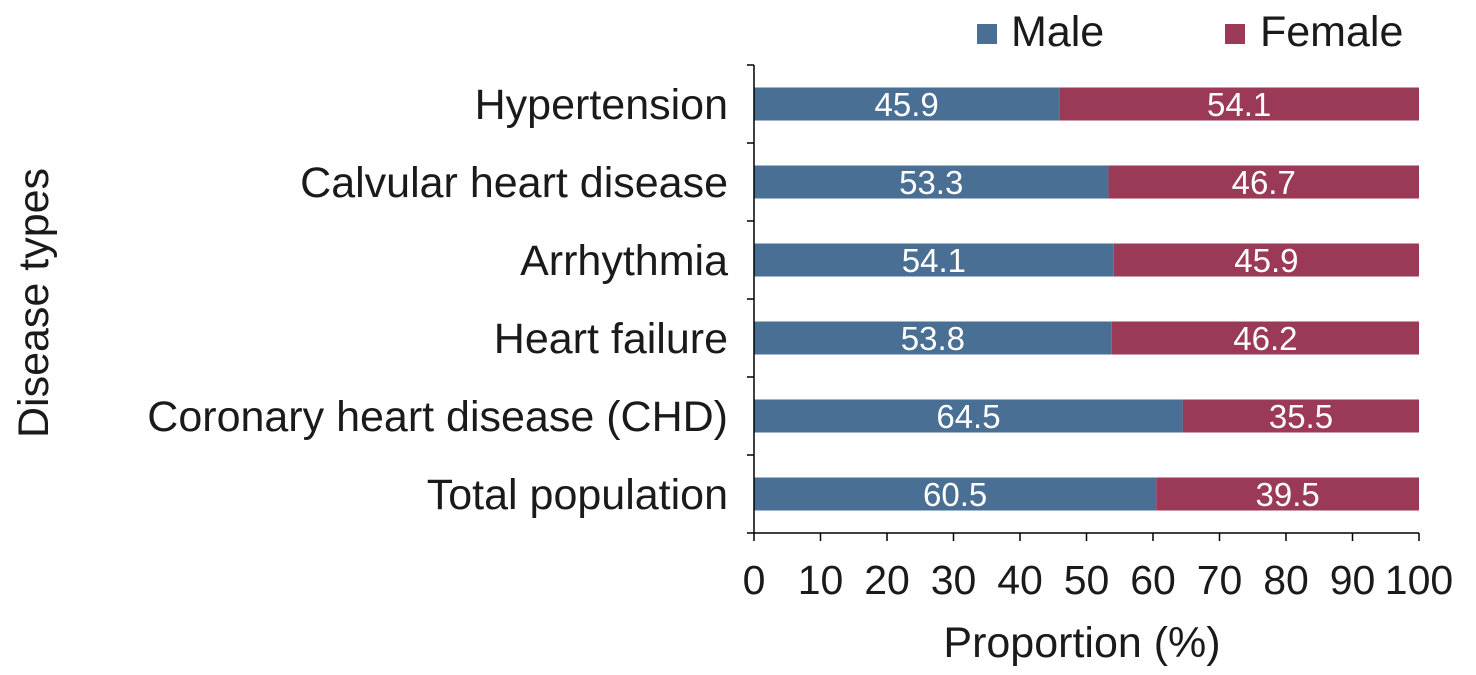 This screenshot has height=675, width=1476. I want to click on category-label-3: Arrhythmia, so click(624, 261).